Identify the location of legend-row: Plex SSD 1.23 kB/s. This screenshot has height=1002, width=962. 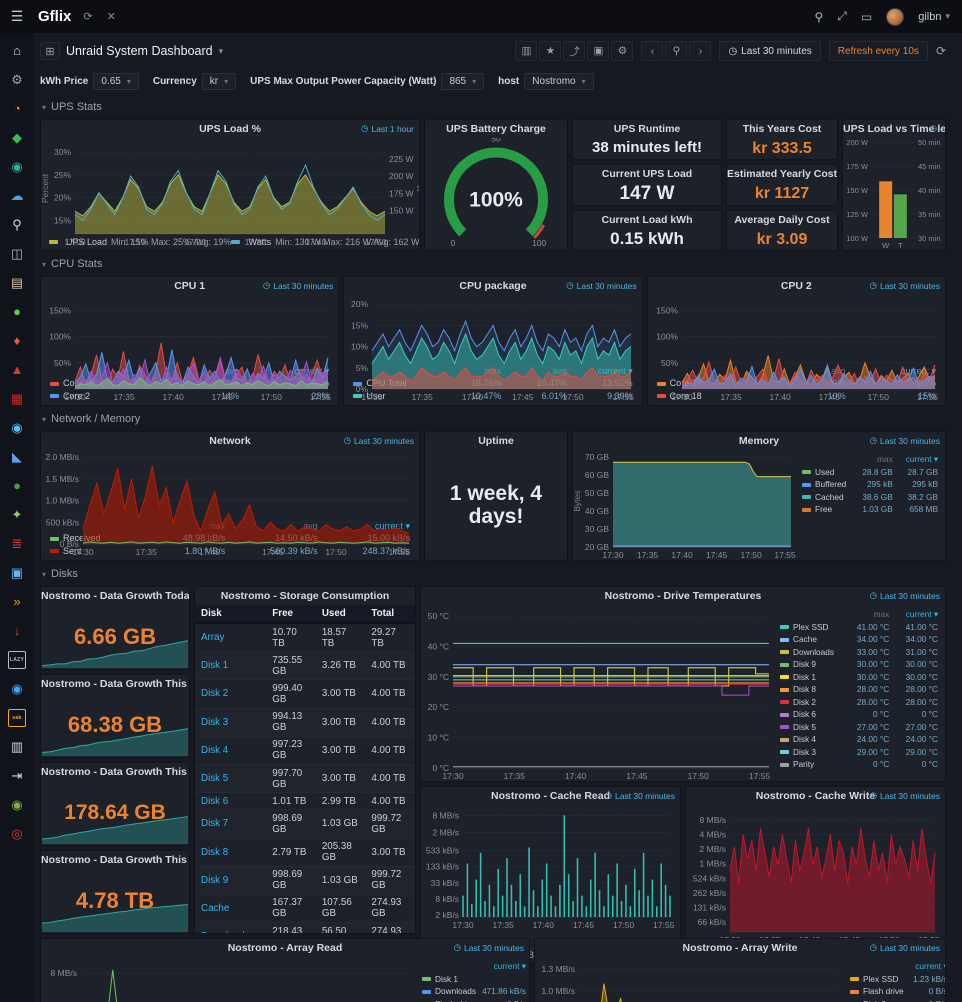
(896, 979).